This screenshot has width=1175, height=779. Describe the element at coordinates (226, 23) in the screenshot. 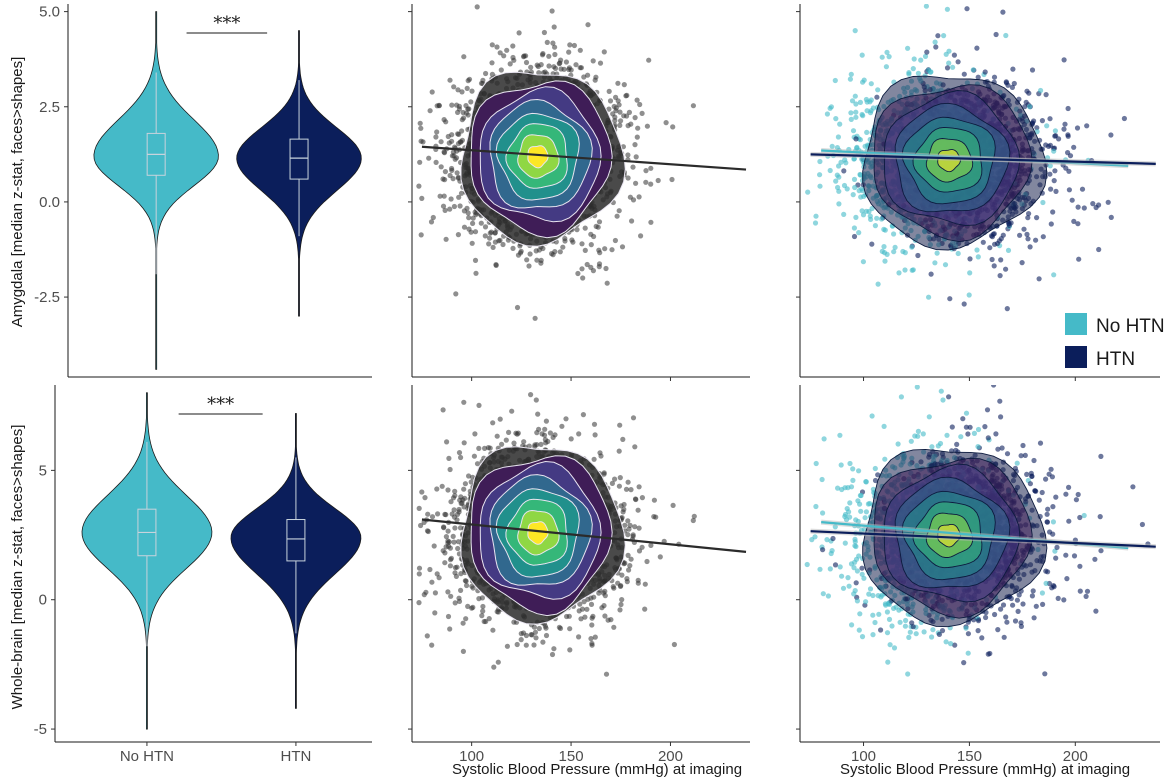

I see `significance-label: ***` at that location.